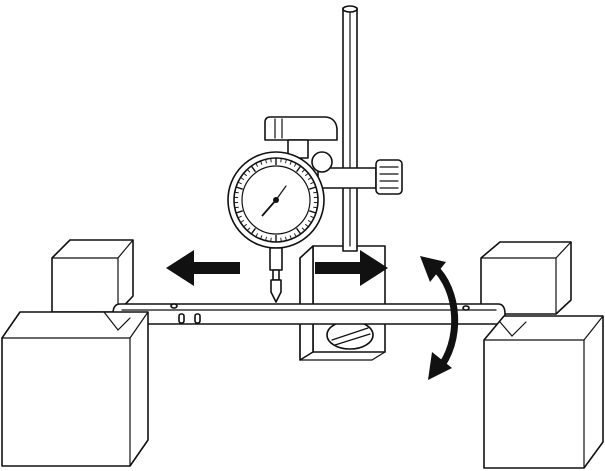  Describe the element at coordinates (351, 268) in the screenshot. I see `arrow-right-icon` at that location.